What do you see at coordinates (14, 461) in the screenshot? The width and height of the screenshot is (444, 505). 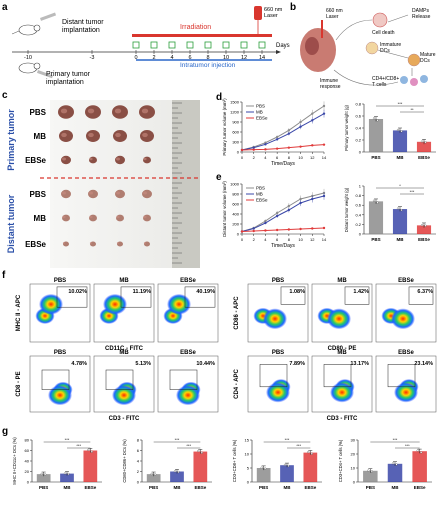 I see `y-axis-label: MHC II+CD11c+ DCs (%)` at bounding box center [14, 461].